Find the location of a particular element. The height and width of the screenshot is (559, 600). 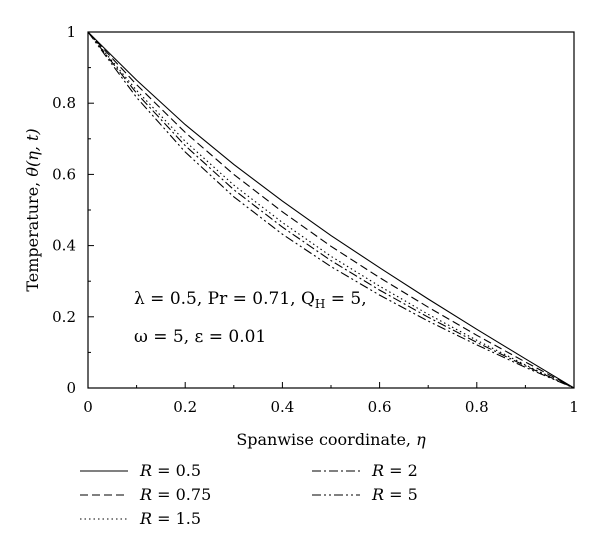

annotation-subscript: H is located at coordinates (320, 304).